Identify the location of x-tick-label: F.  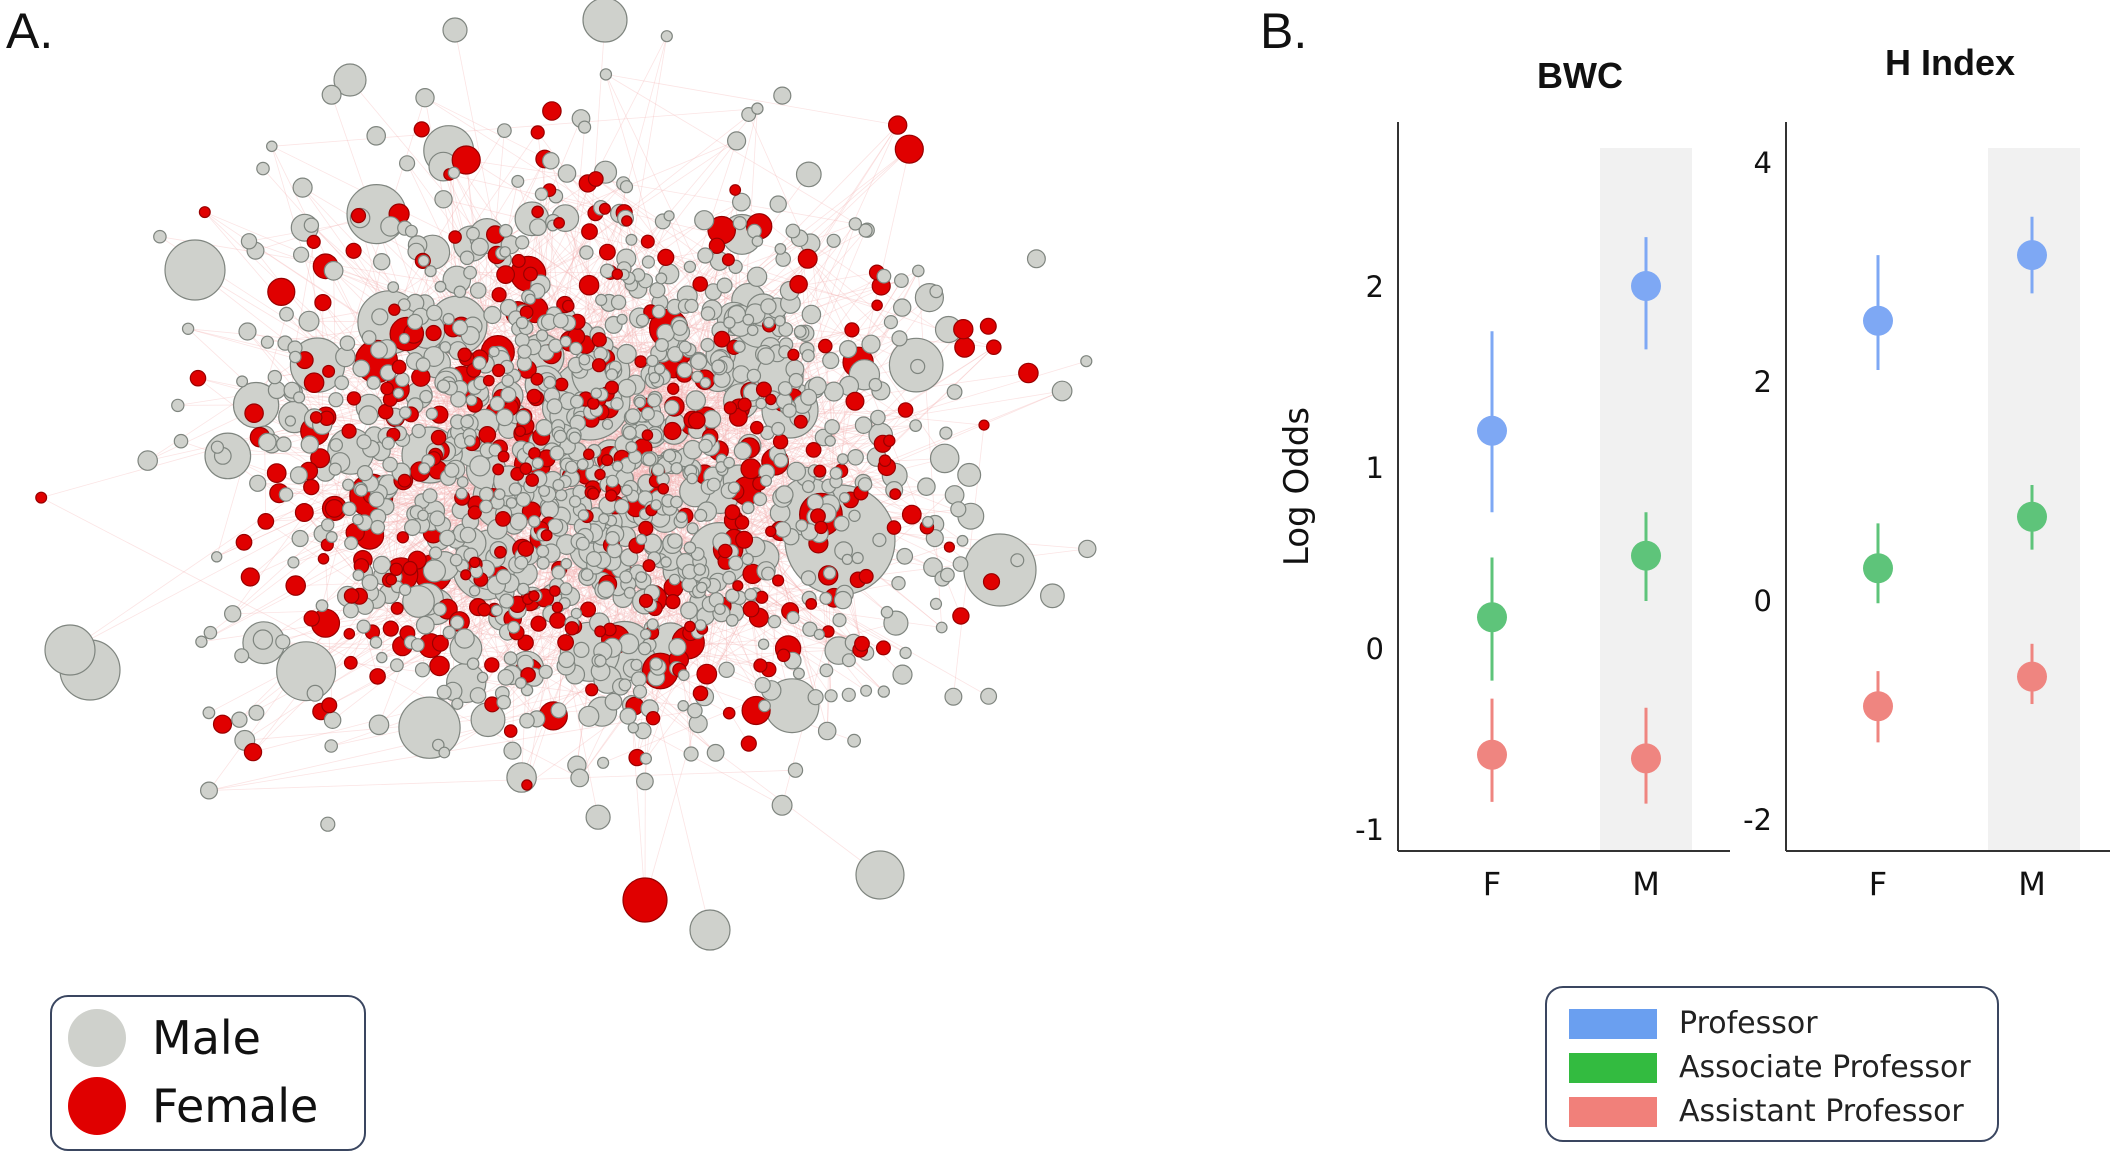
(1878, 884).